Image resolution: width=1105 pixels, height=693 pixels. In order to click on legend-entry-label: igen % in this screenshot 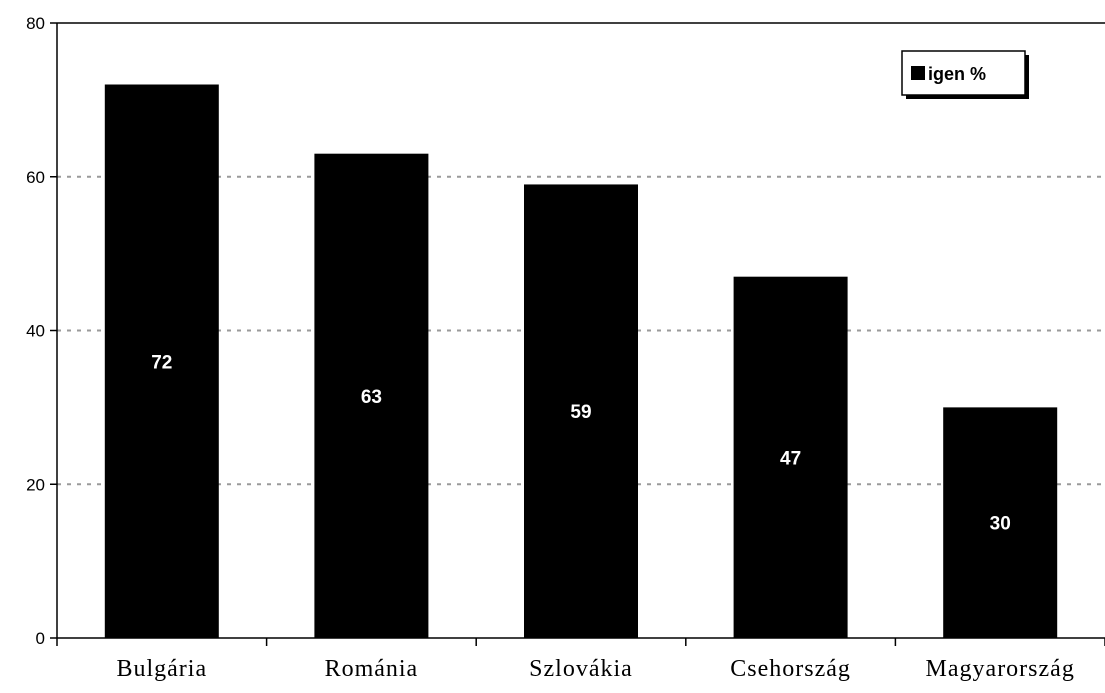, I will do `click(957, 74)`.